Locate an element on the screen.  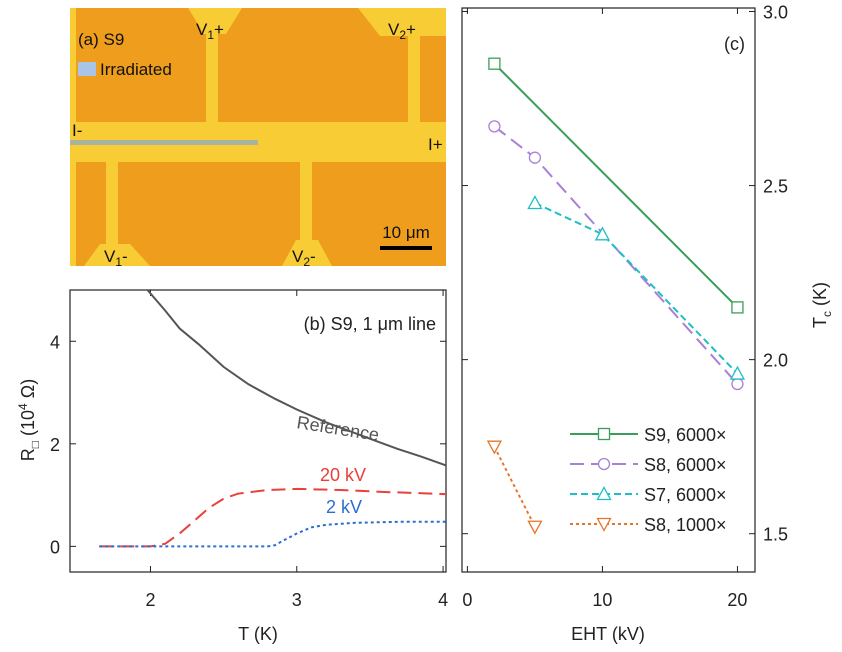
panel-label: (c) is located at coordinates (734, 44).